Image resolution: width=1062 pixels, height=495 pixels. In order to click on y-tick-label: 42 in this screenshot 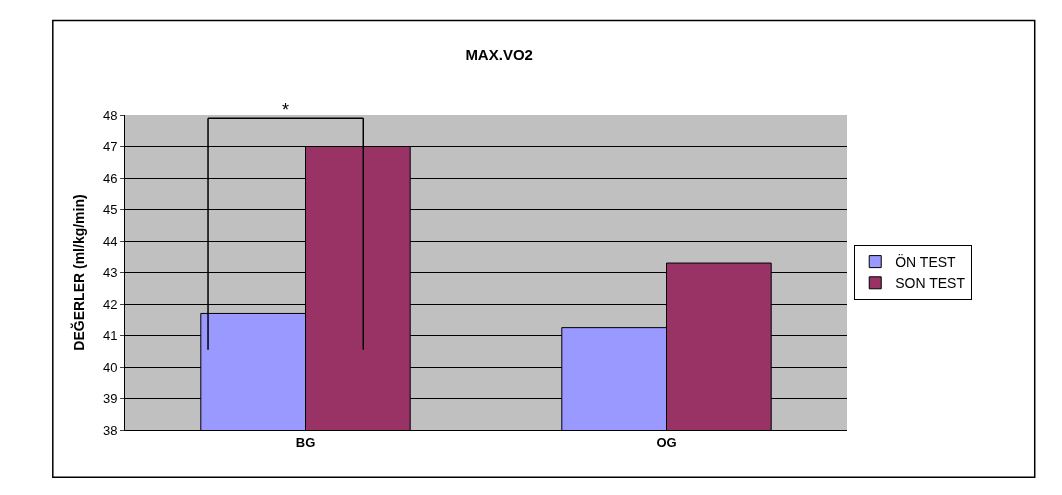, I will do `click(110, 304)`.